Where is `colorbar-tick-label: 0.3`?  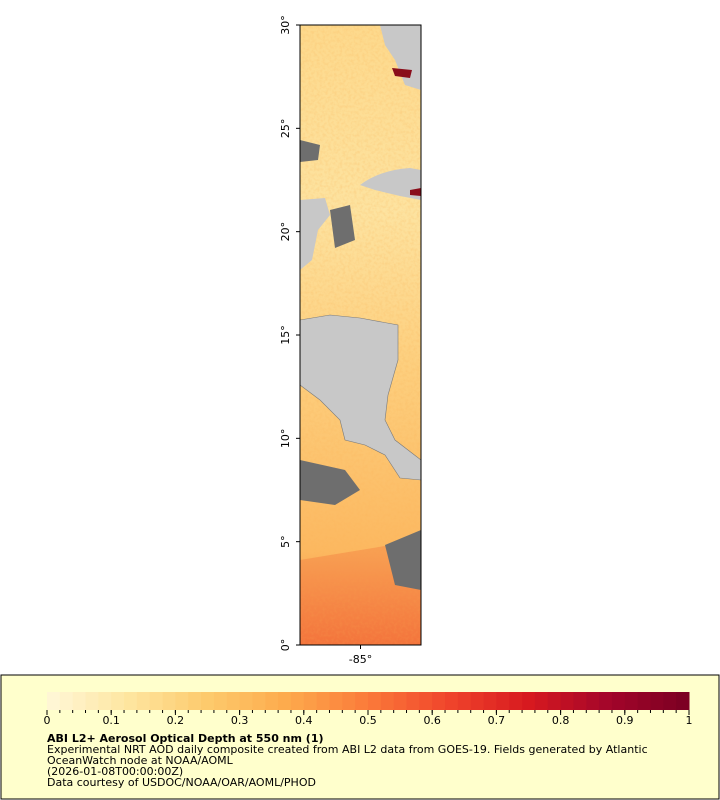 colorbar-tick-label: 0.3 is located at coordinates (240, 720).